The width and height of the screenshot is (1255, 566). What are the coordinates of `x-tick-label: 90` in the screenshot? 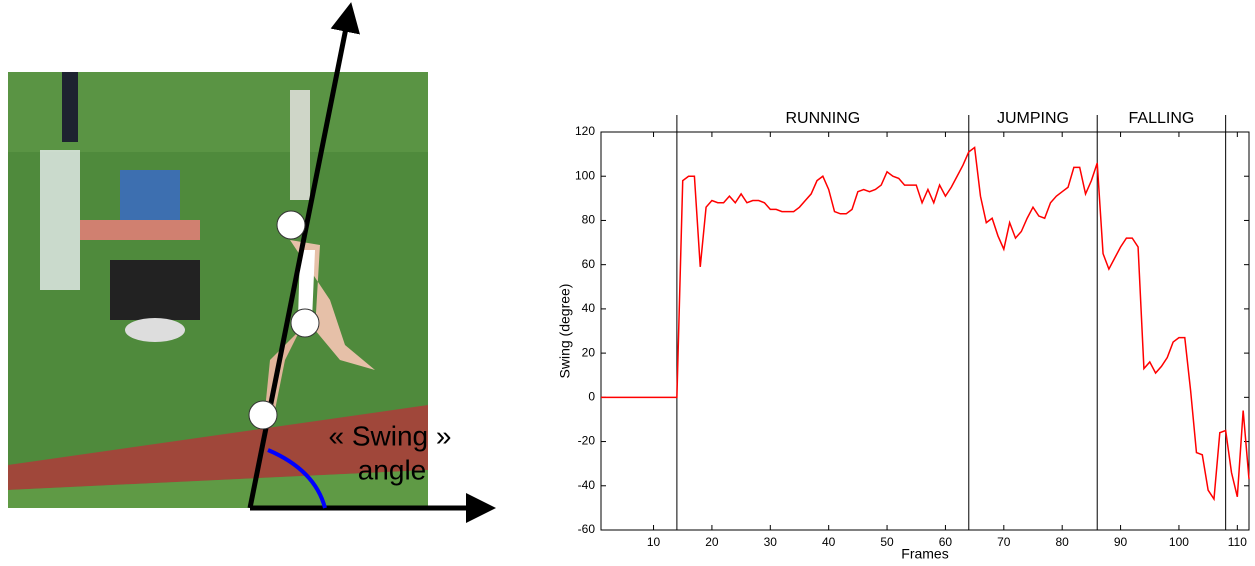 It's located at (1121, 542).